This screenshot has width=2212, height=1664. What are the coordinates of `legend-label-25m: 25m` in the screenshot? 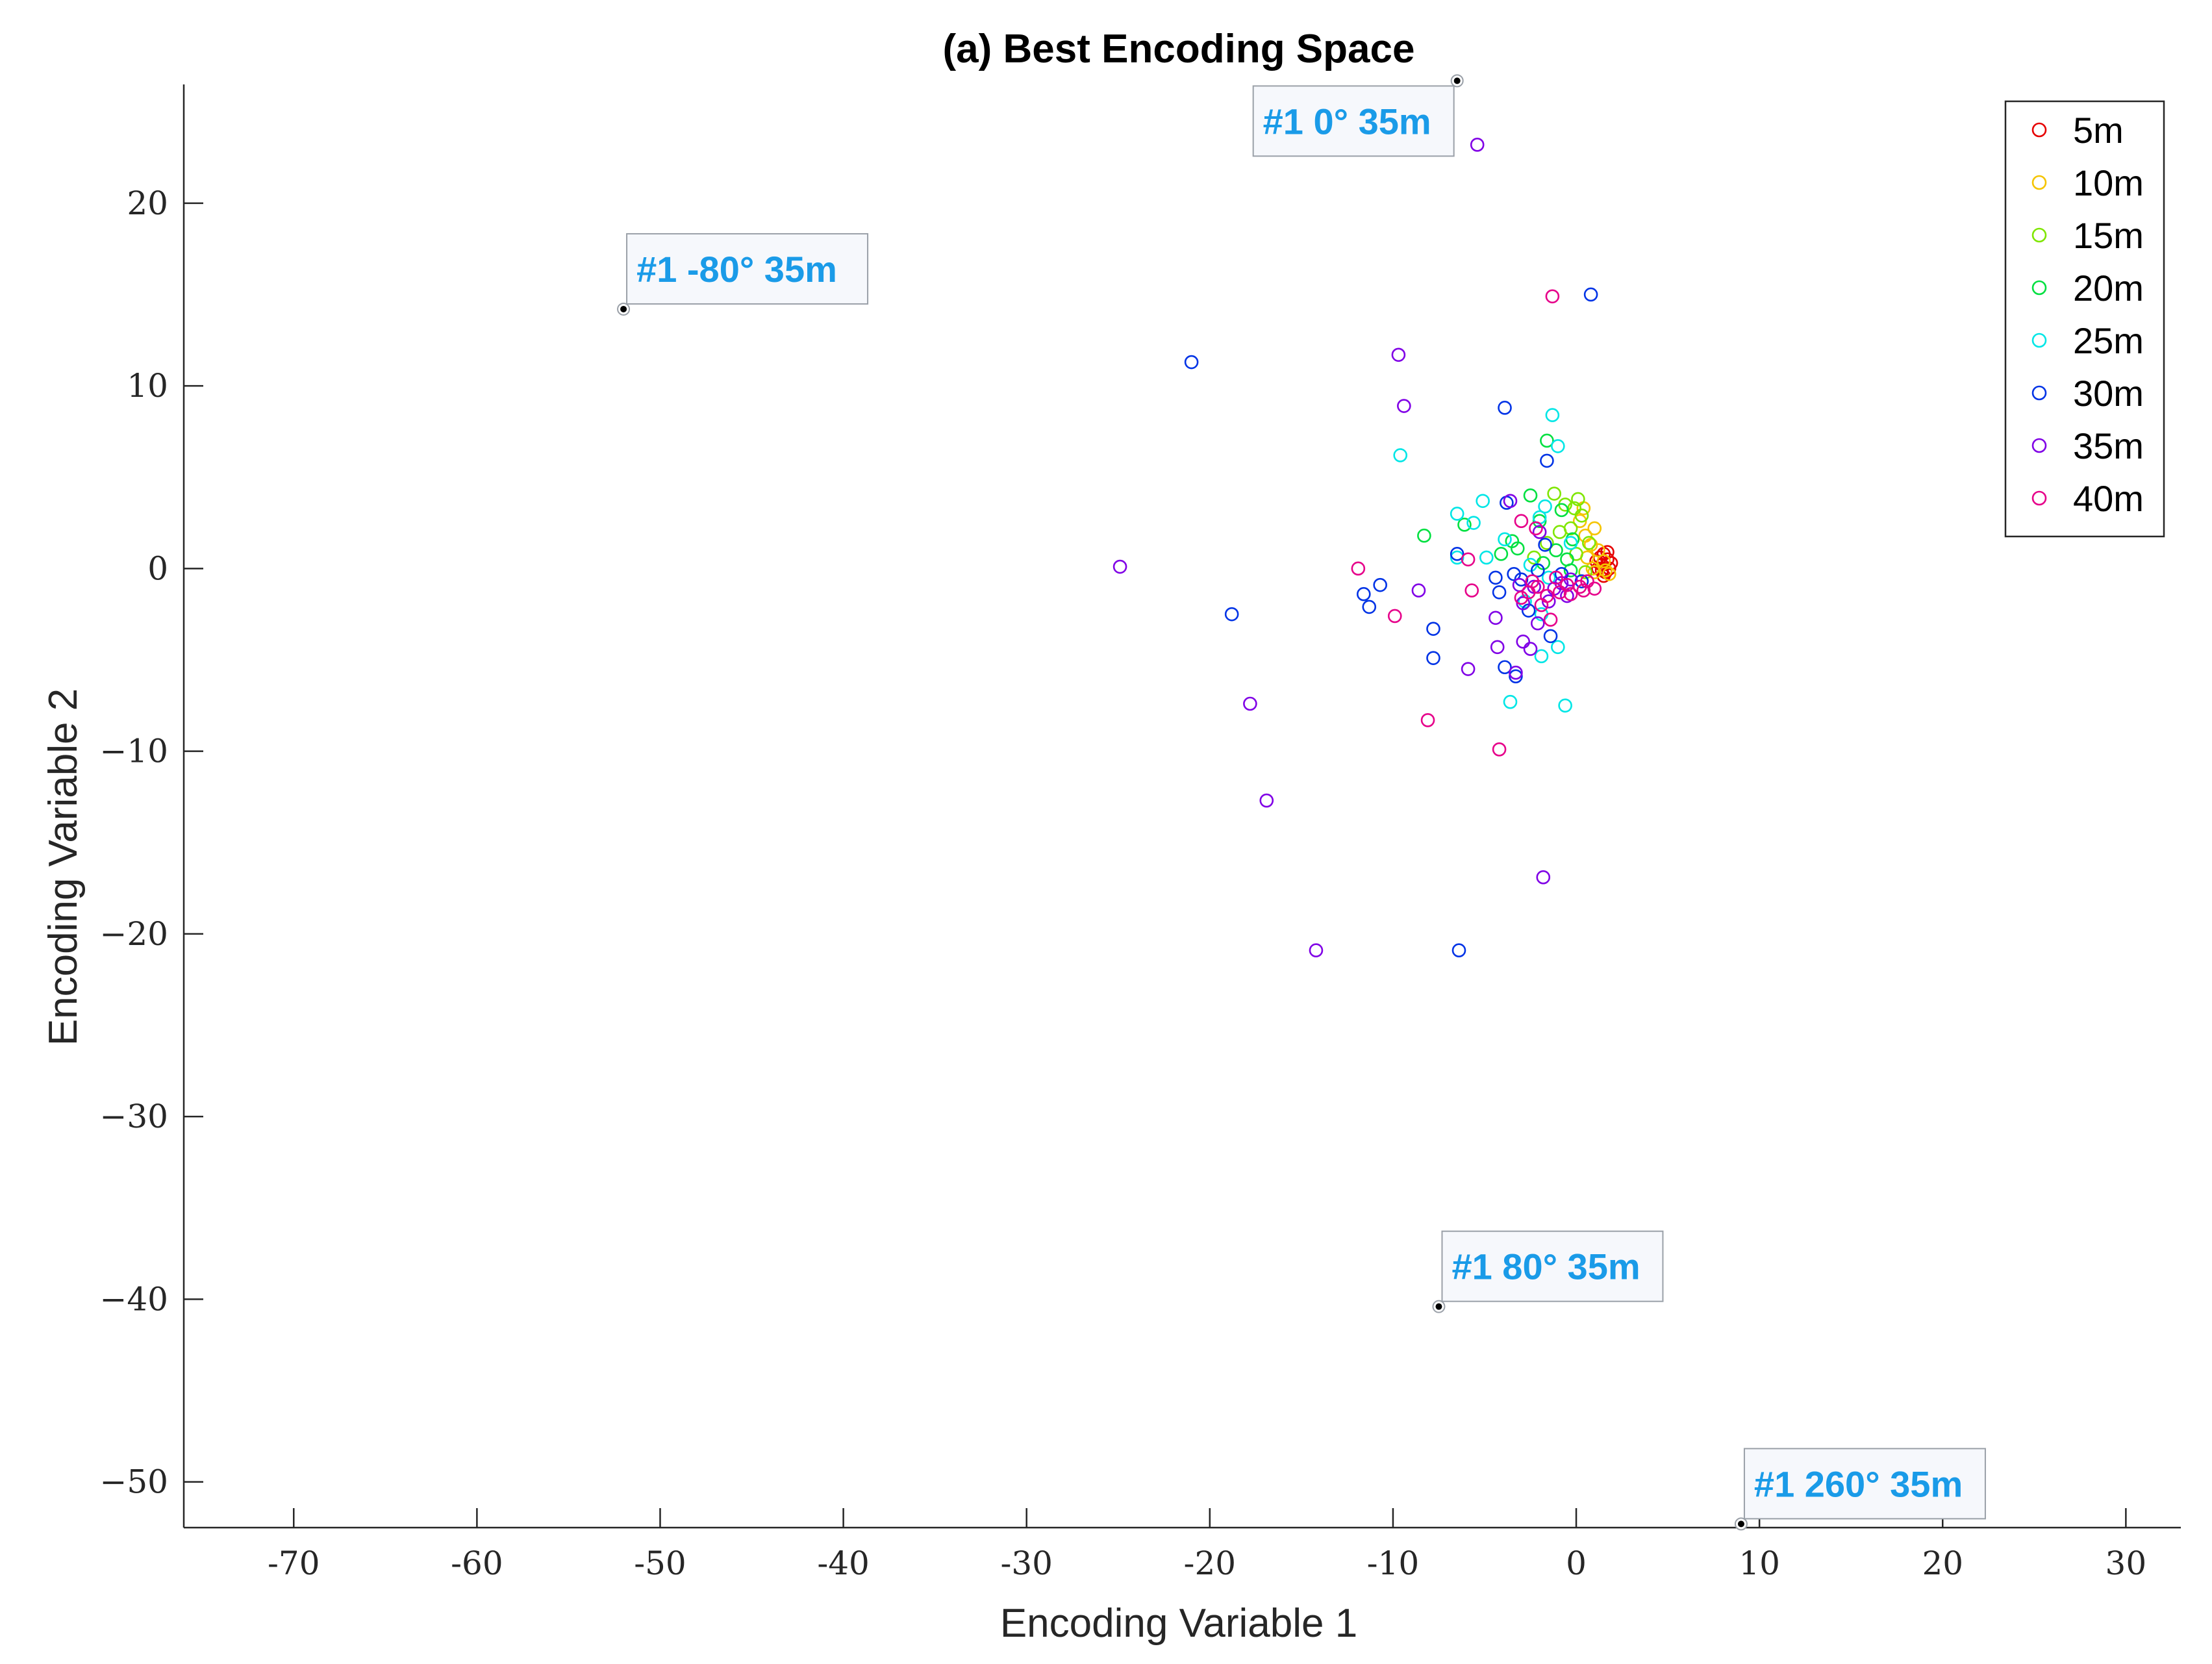 It's located at (2108, 340).